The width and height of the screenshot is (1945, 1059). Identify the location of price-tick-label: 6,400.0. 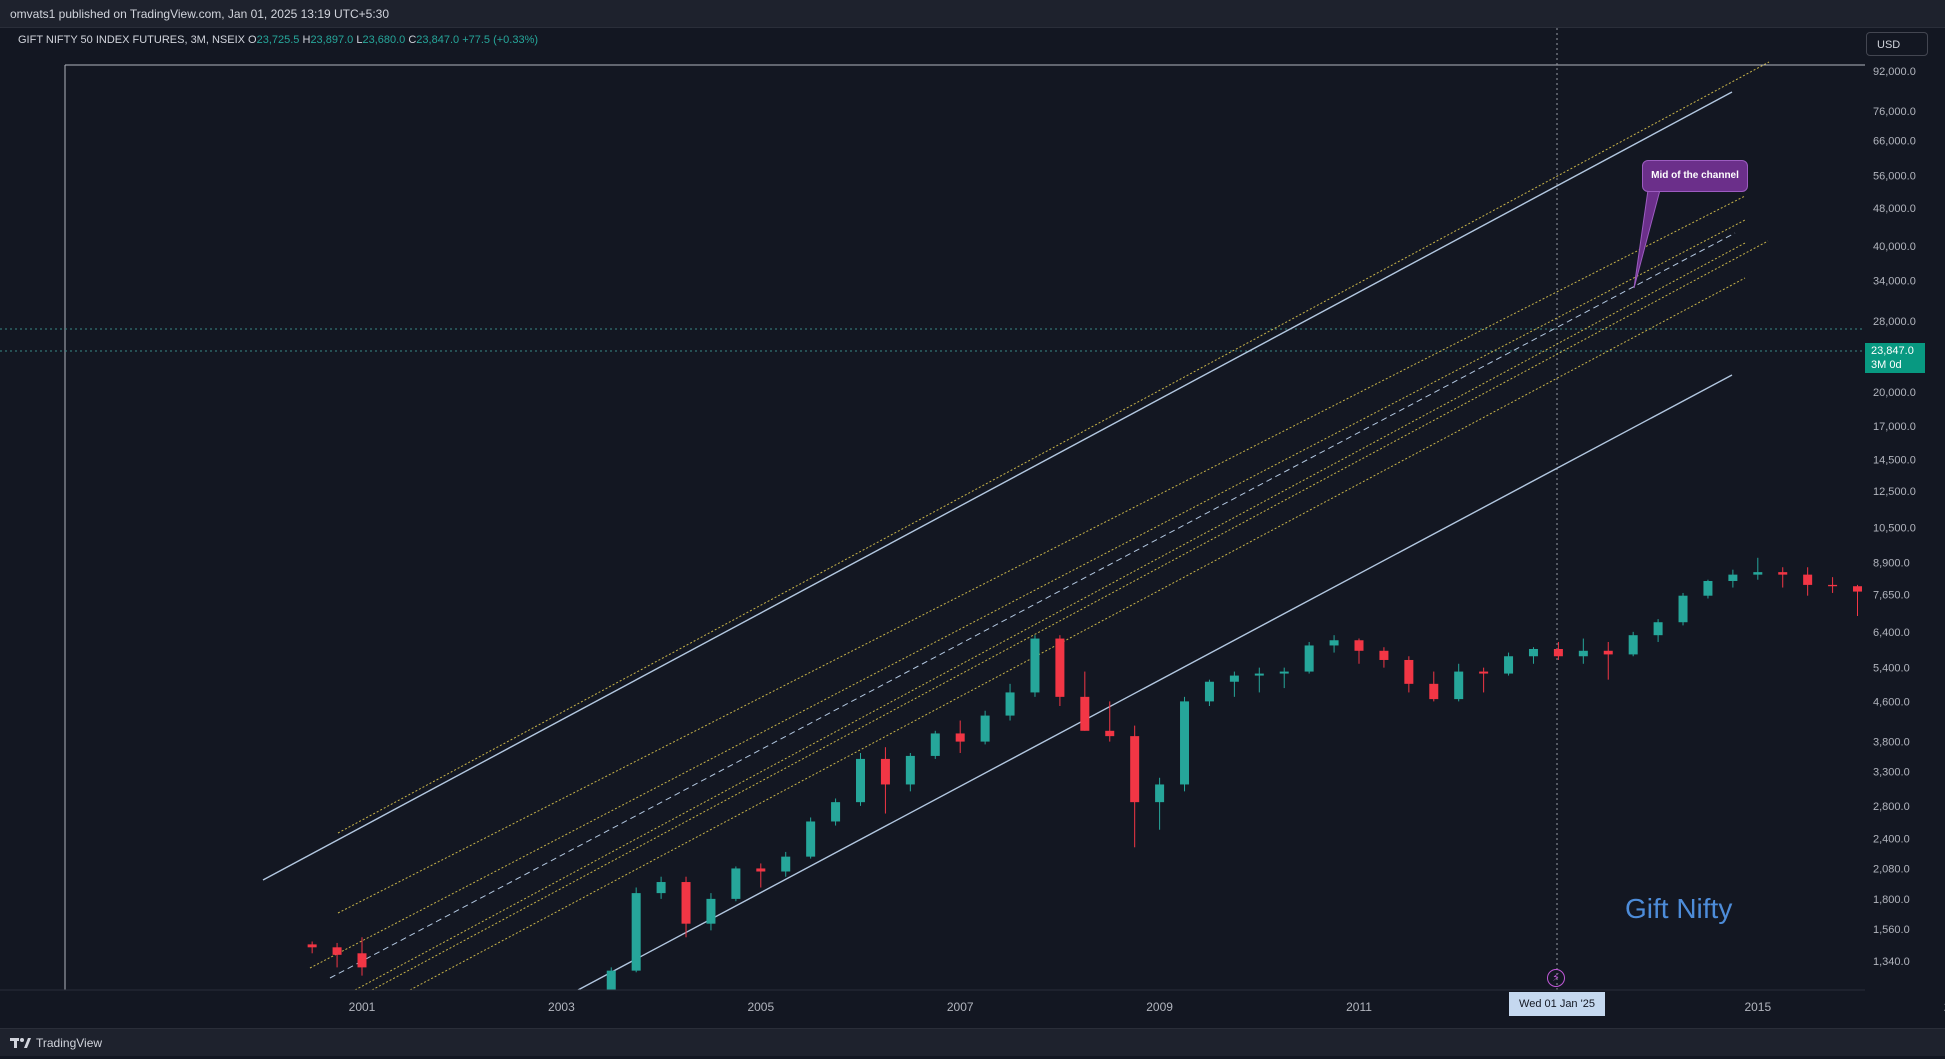
(1891, 633).